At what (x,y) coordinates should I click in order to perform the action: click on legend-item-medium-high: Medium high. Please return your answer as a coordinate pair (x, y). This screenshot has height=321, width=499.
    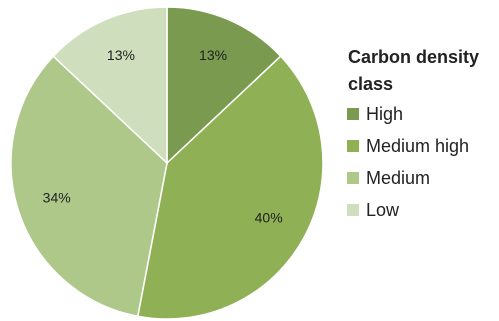
    Looking at the image, I should click on (423, 146).